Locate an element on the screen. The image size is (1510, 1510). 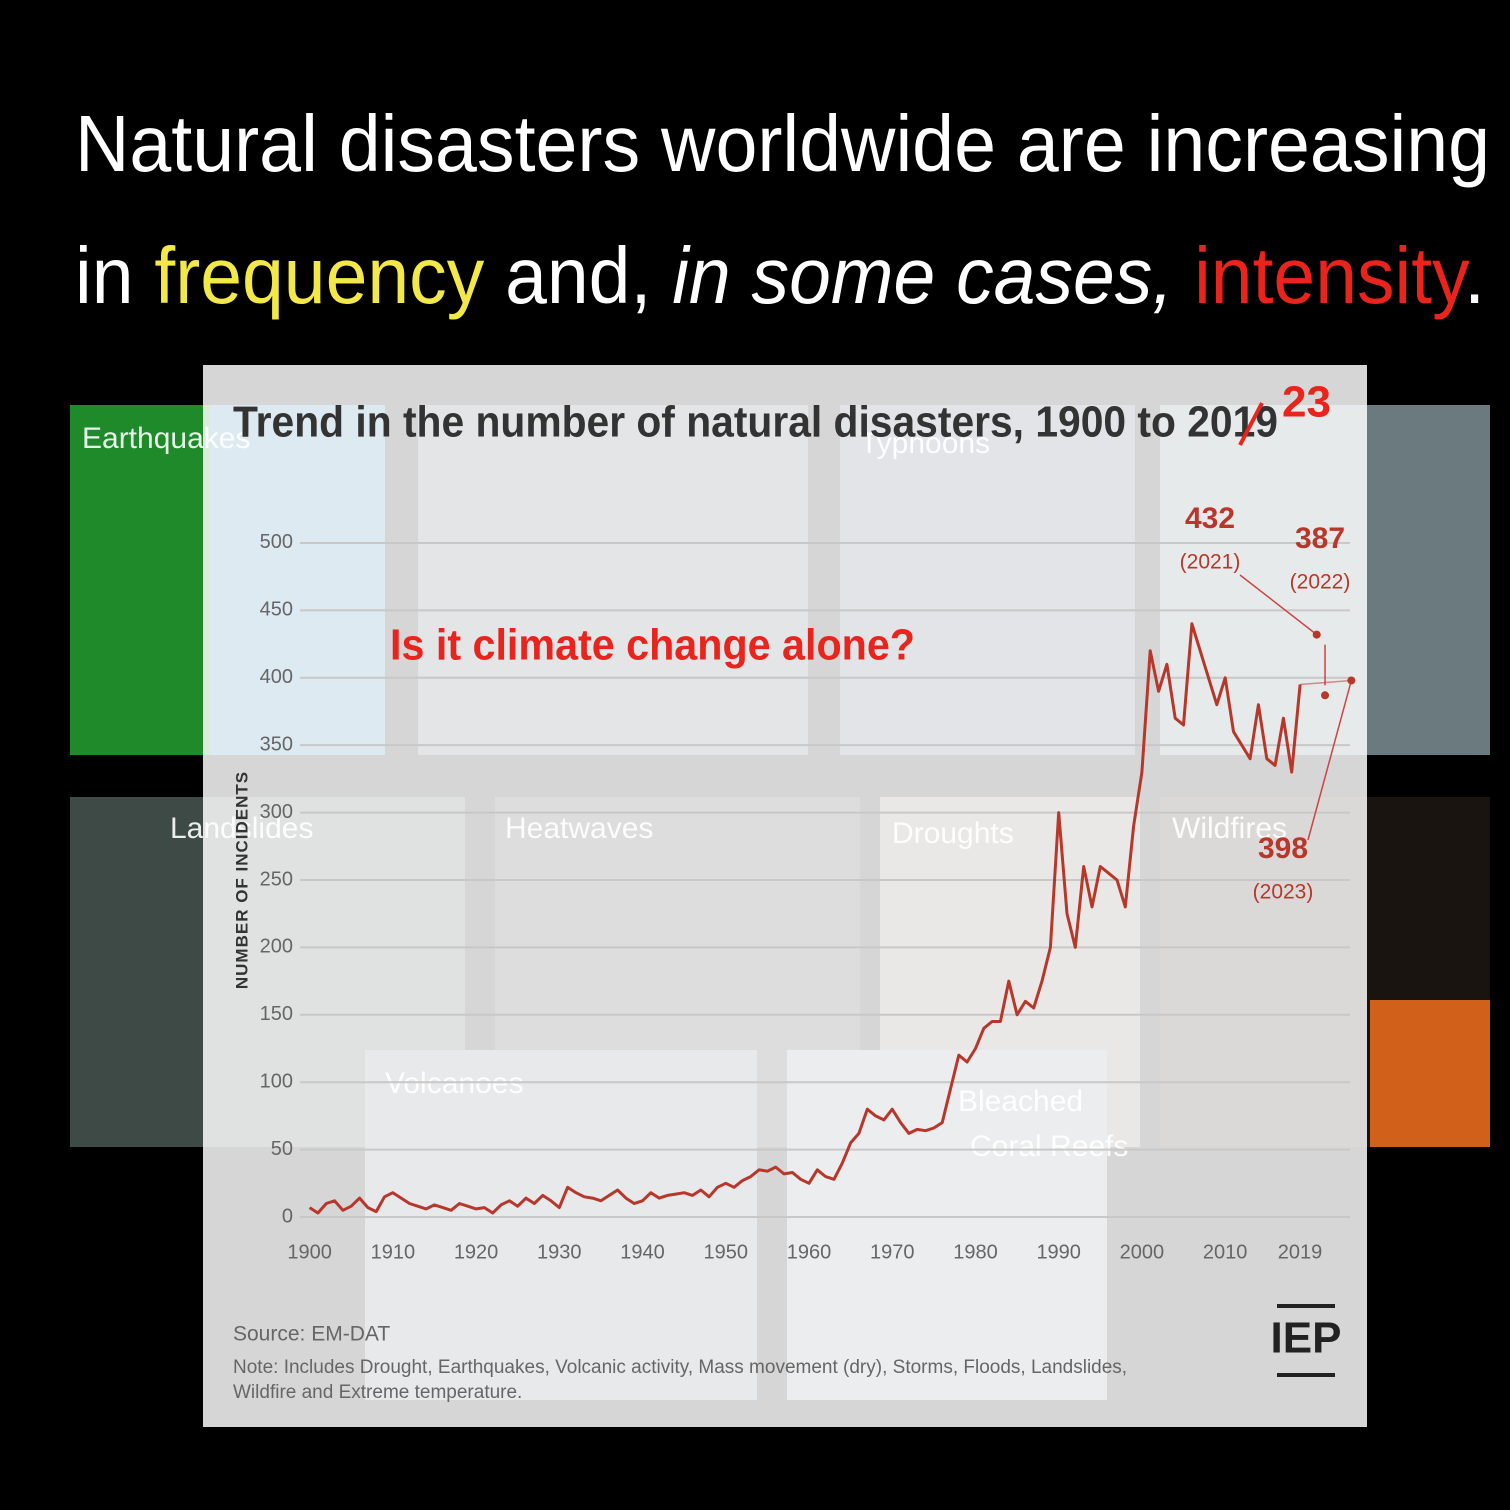
x-tick-label: 1930 is located at coordinates (559, 1252).